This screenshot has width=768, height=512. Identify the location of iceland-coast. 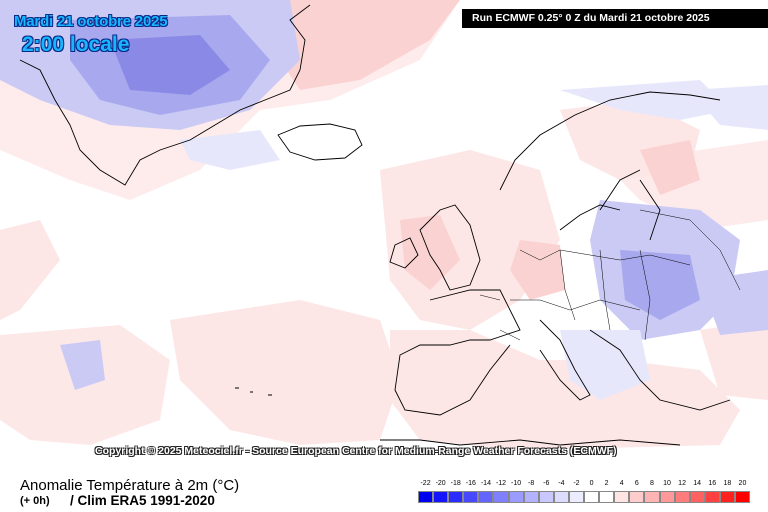
(320, 142).